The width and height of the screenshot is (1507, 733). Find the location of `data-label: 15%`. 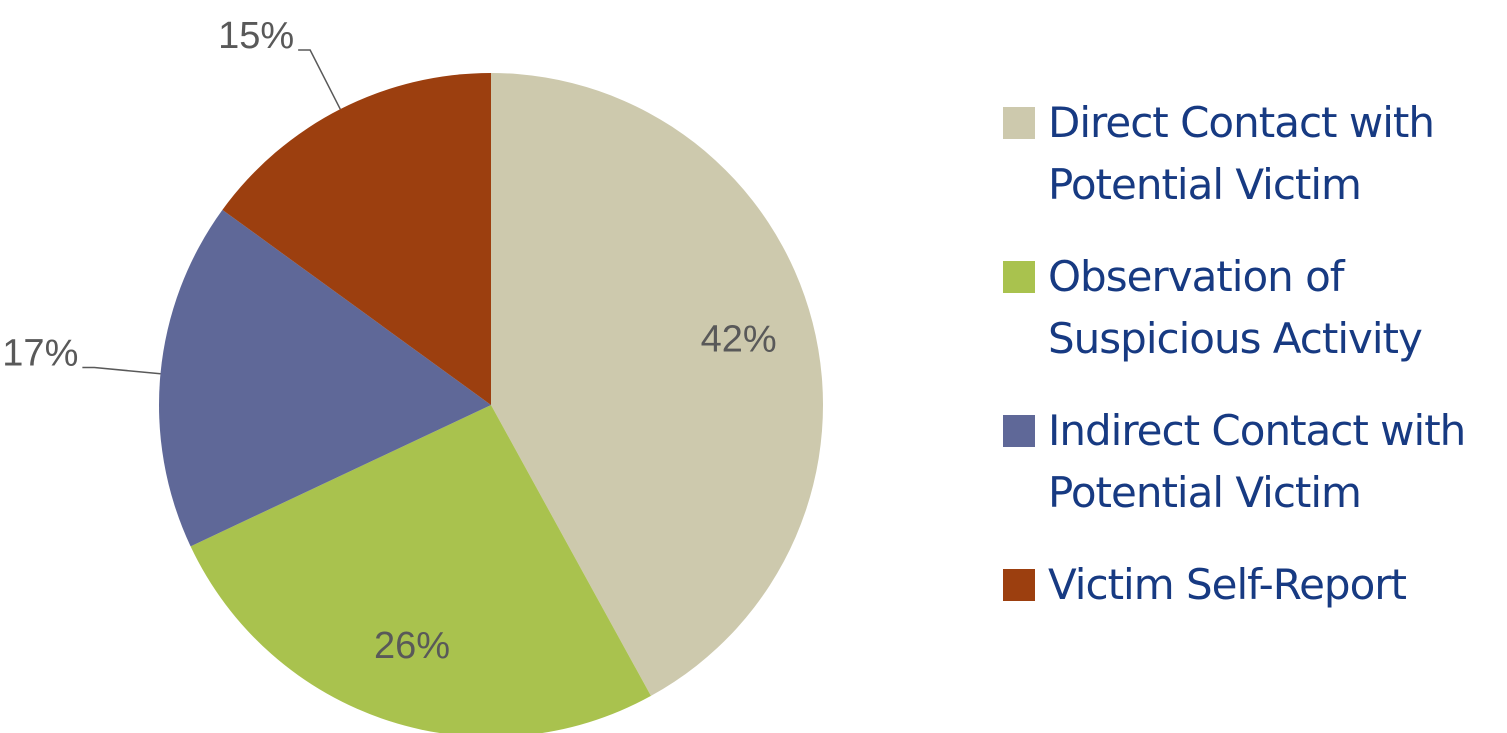

data-label: 15% is located at coordinates (256, 36).